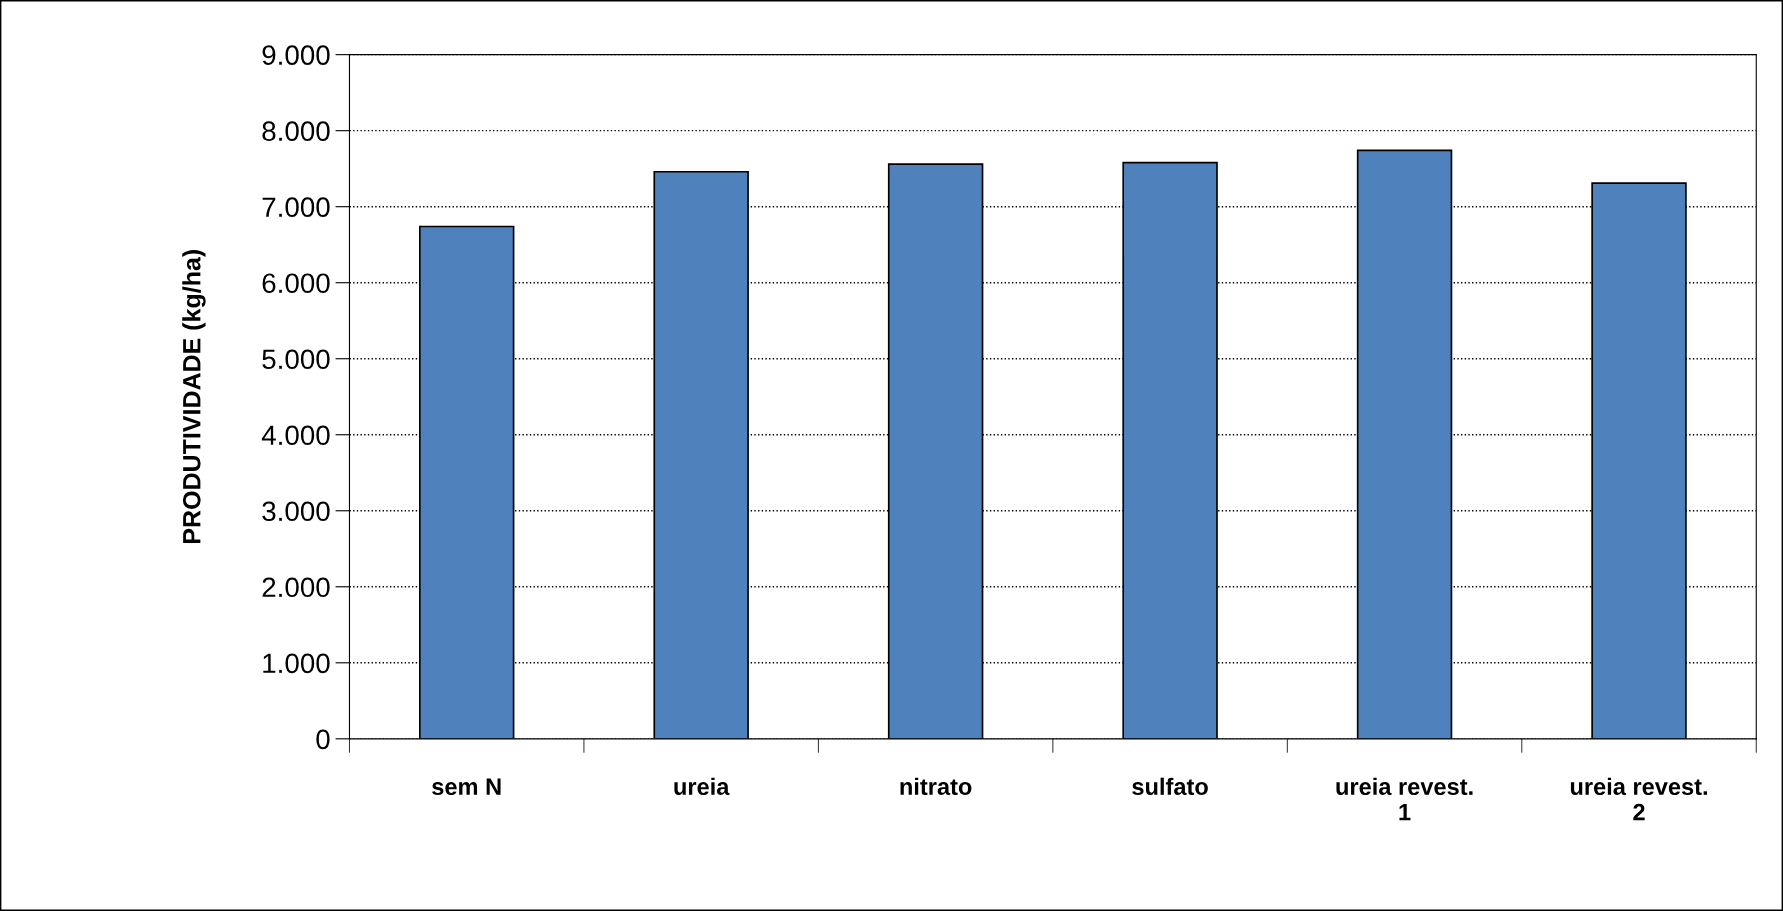  What do you see at coordinates (323, 739) in the screenshot?
I see `y-tick-label: 0` at bounding box center [323, 739].